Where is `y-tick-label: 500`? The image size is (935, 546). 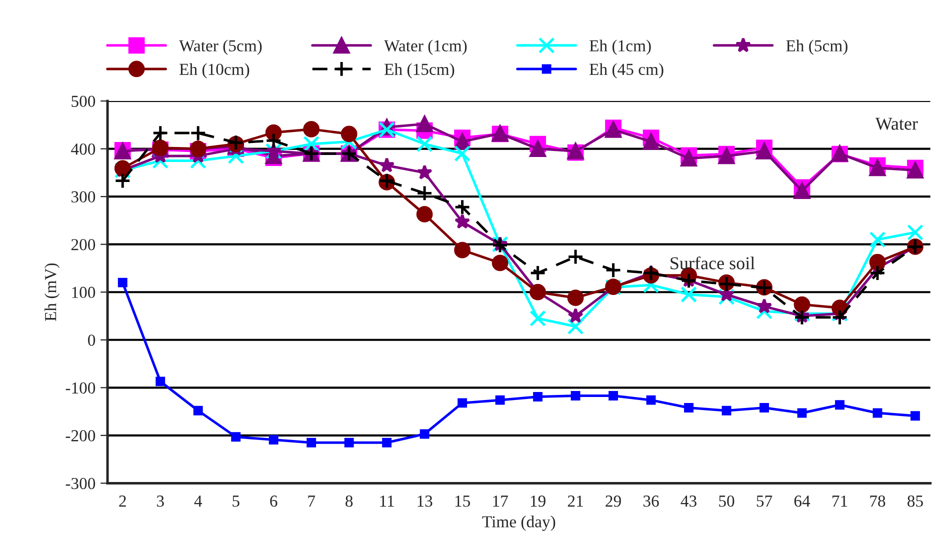 y-tick-label: 500 is located at coordinates (84, 101).